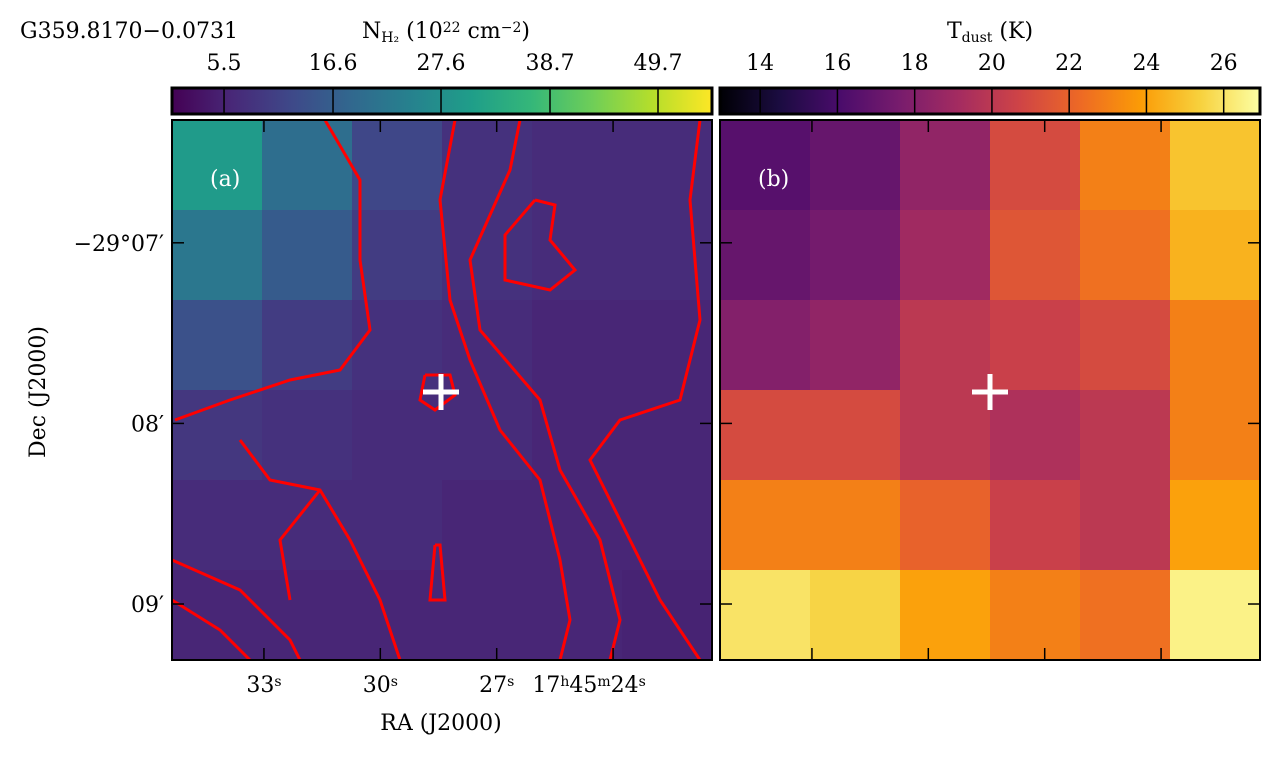  What do you see at coordinates (224, 63) in the screenshot?
I see `colorbar-tick-label: 5.5` at bounding box center [224, 63].